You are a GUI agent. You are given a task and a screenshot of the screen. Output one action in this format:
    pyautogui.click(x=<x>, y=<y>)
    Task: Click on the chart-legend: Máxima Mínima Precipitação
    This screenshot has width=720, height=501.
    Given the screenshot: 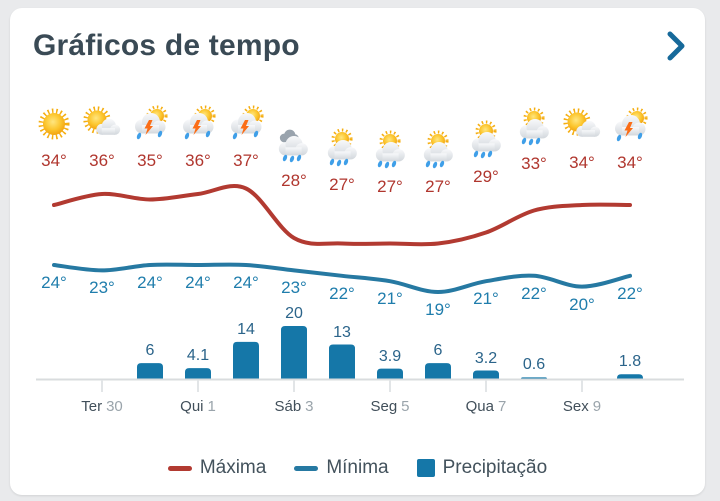 What is the action you would take?
    pyautogui.click(x=357, y=468)
    